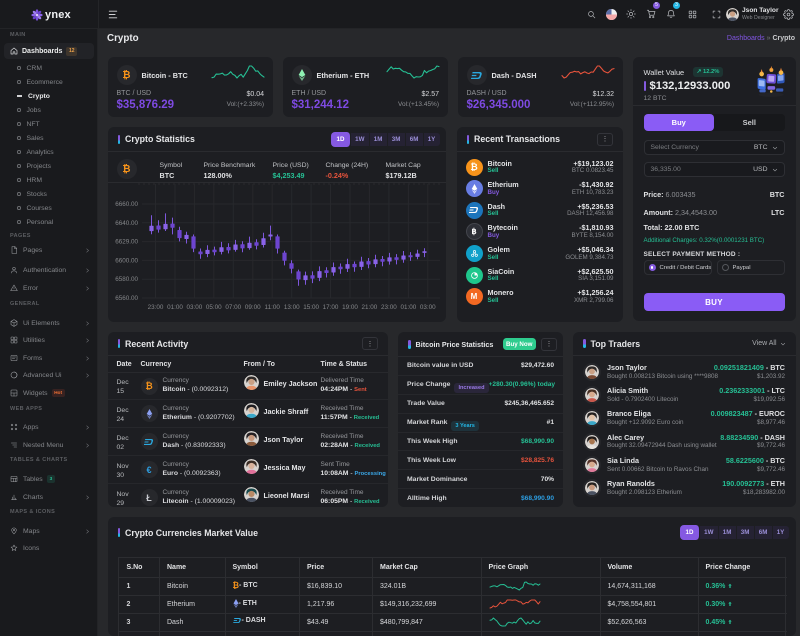 The height and width of the screenshot is (636, 800). I want to click on svg-text: 13:00, so click(291, 307).